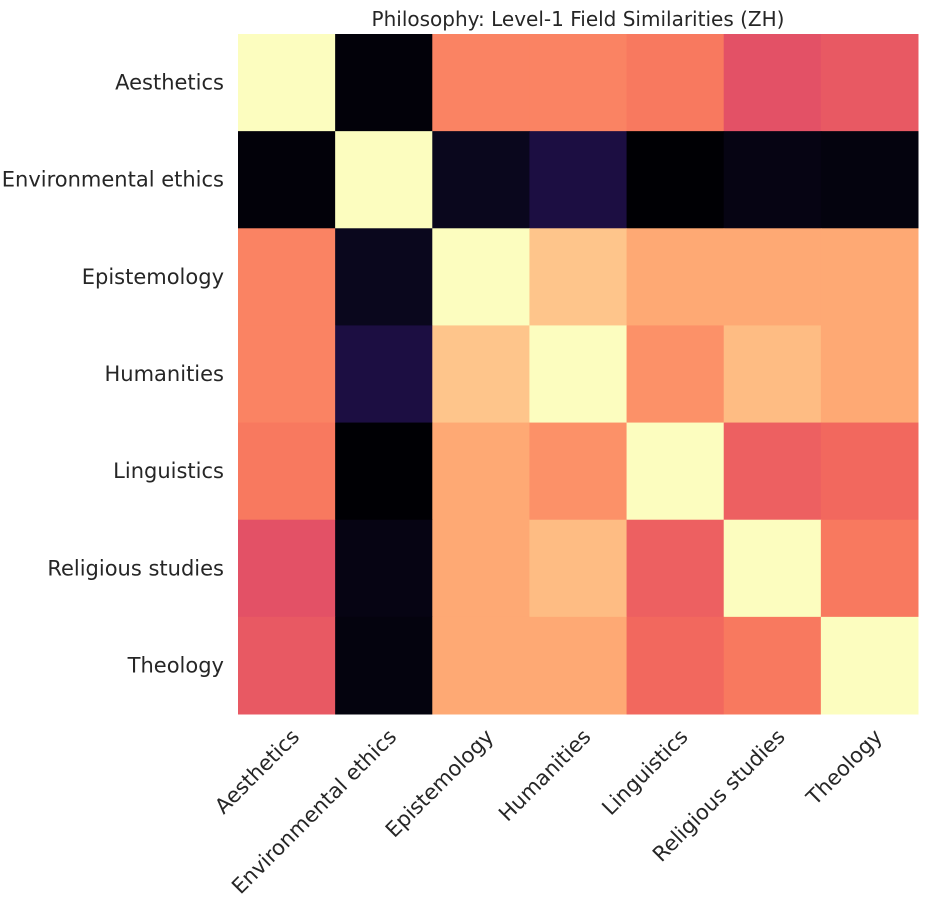  I want to click on heatmap-cell-epistemology-aesthetics, so click(287, 277).